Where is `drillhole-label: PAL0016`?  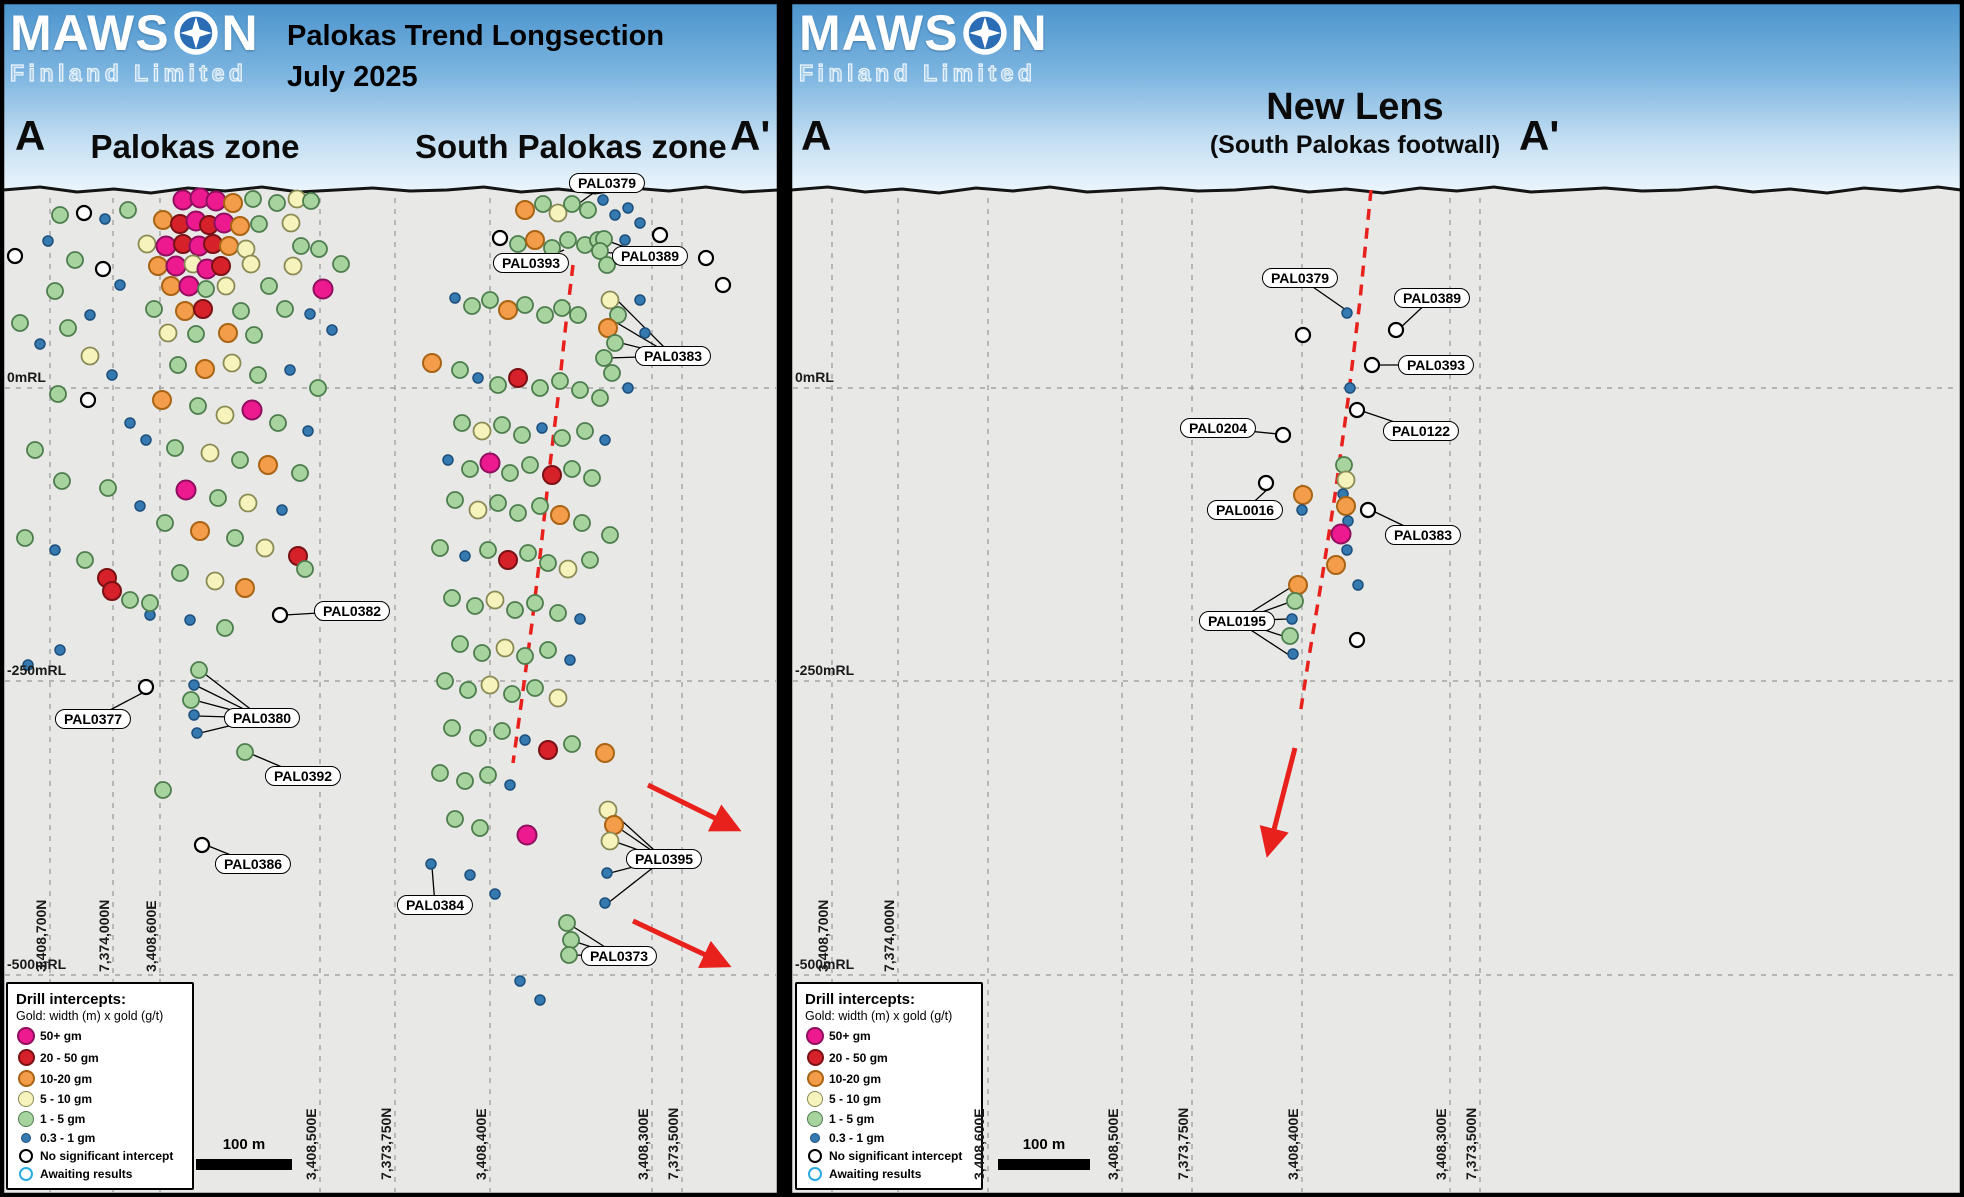 drillhole-label: PAL0016 is located at coordinates (1245, 510).